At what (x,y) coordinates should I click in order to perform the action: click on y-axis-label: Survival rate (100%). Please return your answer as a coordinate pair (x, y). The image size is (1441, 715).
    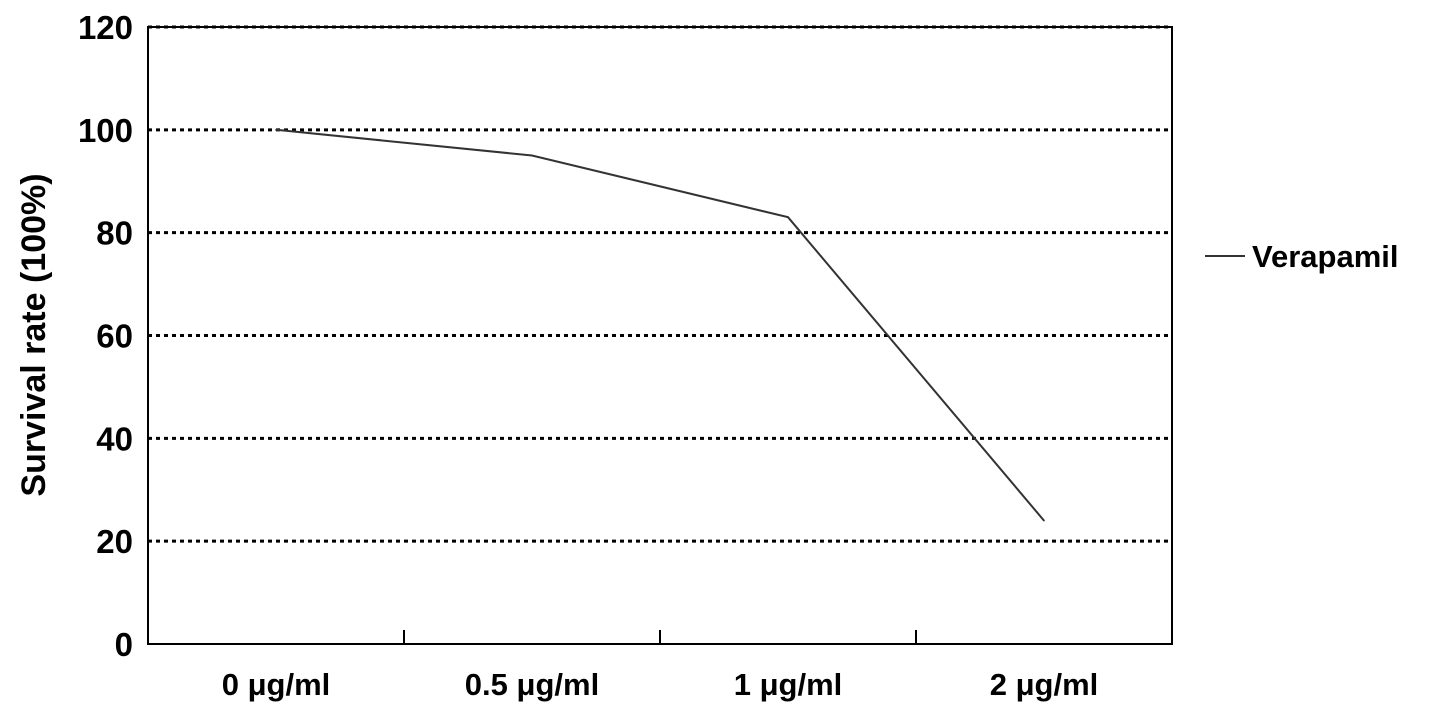
    Looking at the image, I should click on (34, 334).